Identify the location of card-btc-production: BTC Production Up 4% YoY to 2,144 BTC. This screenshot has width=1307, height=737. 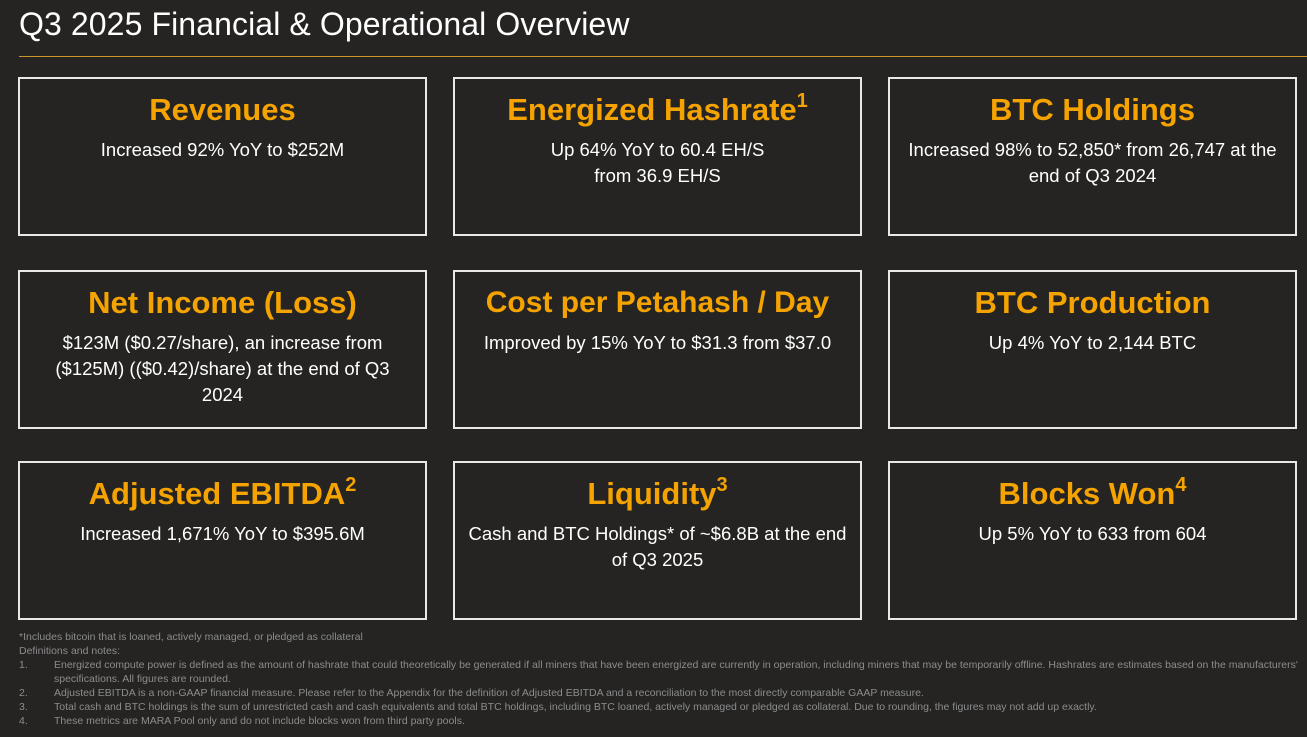
(1092, 349).